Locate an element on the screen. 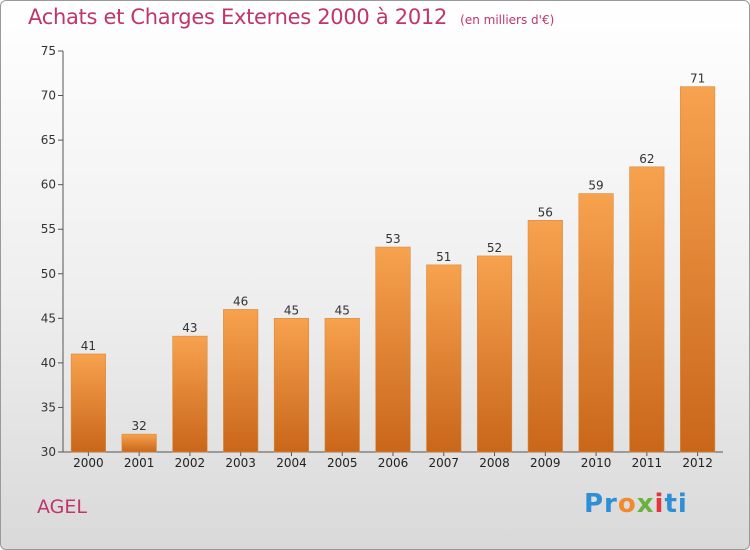 The width and height of the screenshot is (750, 550). logo-part: x is located at coordinates (645, 504).